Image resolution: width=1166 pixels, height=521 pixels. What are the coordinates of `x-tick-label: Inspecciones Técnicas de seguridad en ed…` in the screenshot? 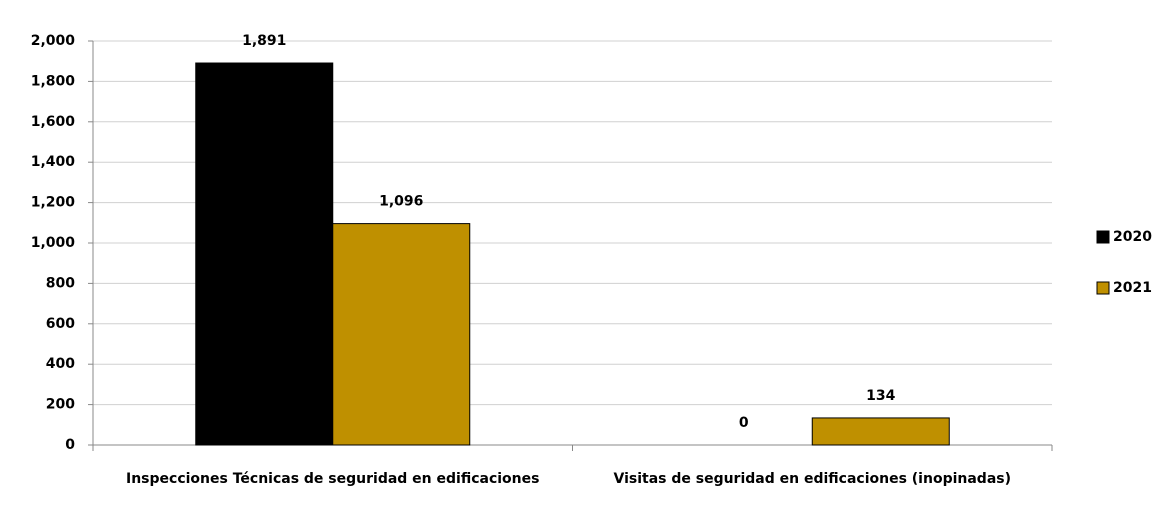 It's located at (333, 479).